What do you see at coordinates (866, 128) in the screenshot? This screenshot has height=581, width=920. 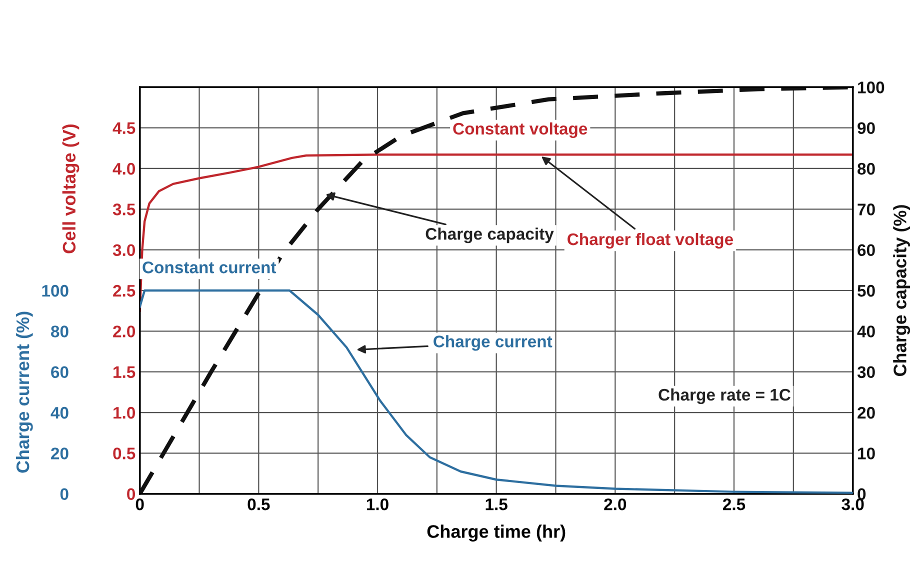 I see `y2-tick-label: 90` at bounding box center [866, 128].